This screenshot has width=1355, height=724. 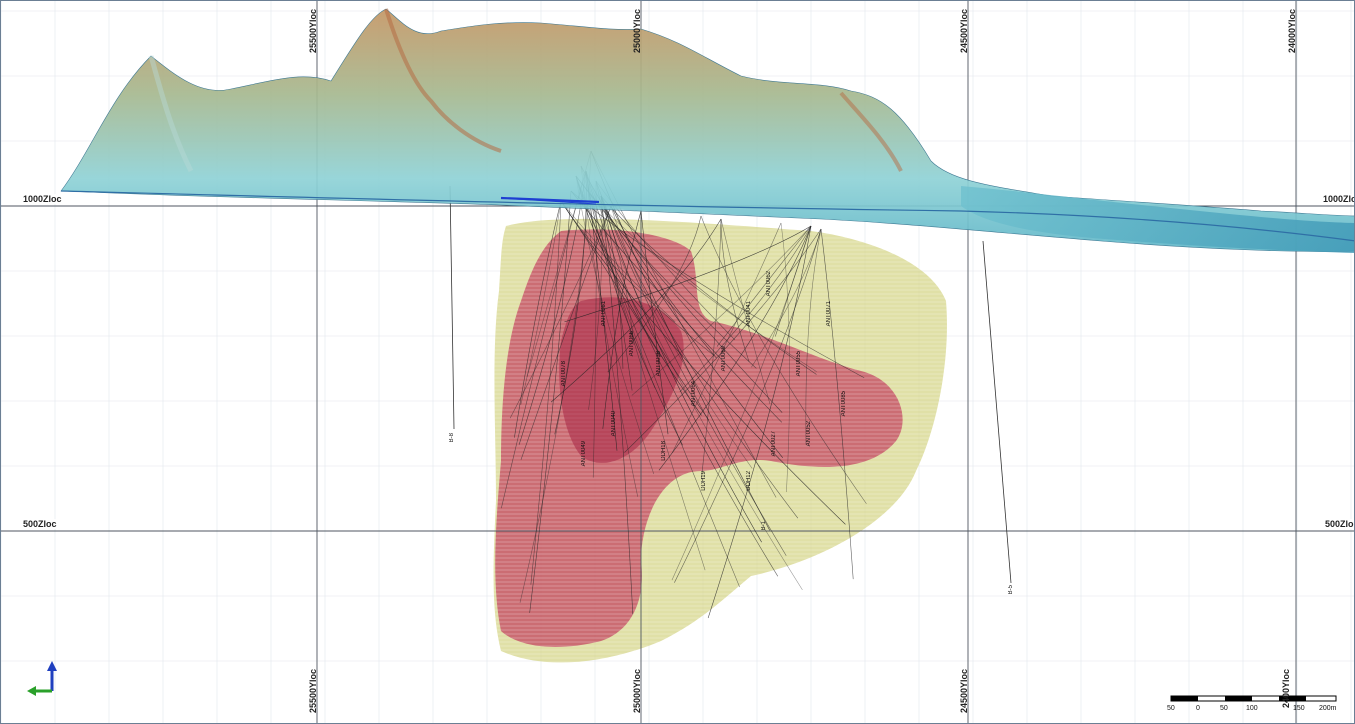 What do you see at coordinates (694, 394) in the screenshot?
I see `drill-hole-label: ANT0064` at bounding box center [694, 394].